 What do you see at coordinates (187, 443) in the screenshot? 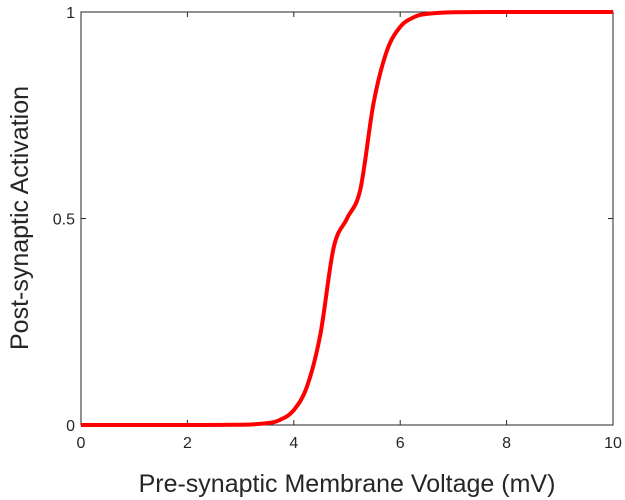
I see `x-tick-label: 2` at bounding box center [187, 443].